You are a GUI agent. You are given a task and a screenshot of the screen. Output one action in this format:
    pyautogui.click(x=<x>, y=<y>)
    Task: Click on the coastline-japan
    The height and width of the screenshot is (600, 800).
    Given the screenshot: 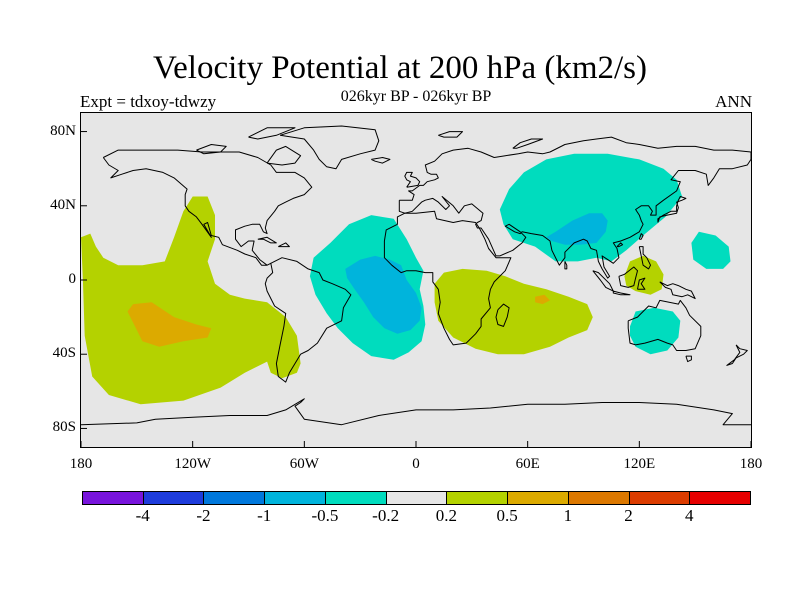 What is the action you would take?
    pyautogui.click(x=672, y=209)
    